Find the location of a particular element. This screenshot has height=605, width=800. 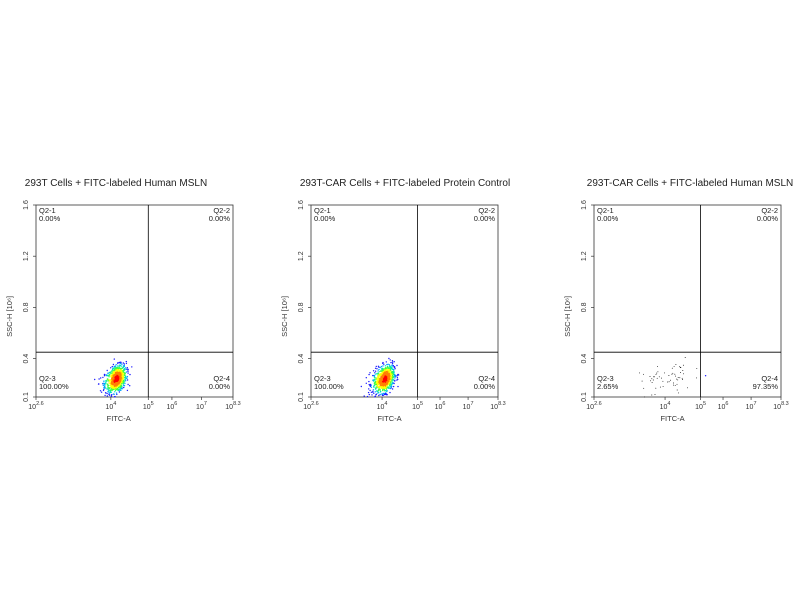

event-dots is located at coordinates (380, 377).